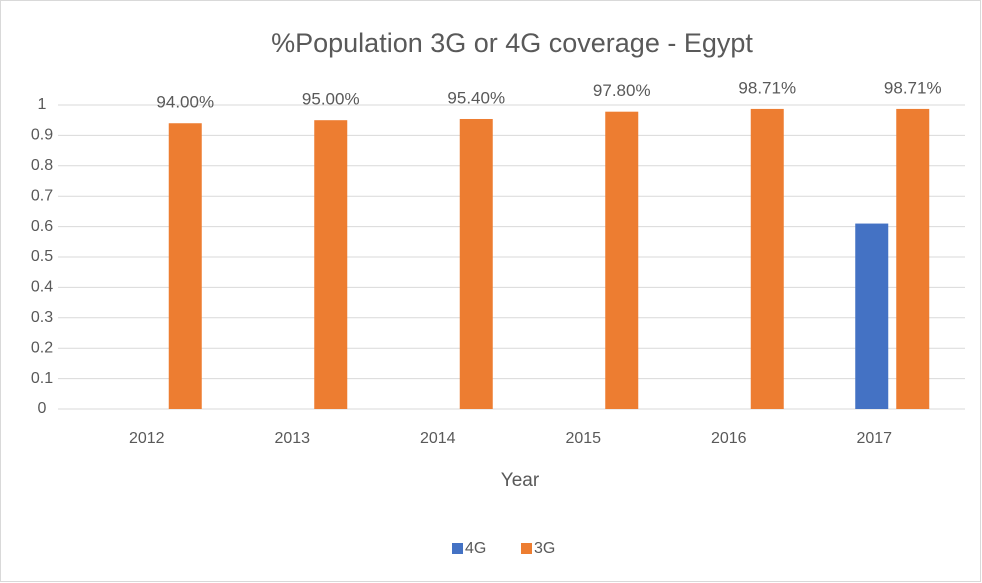  Describe the element at coordinates (42, 226) in the screenshot. I see `y-tick-label: 0.6` at that location.